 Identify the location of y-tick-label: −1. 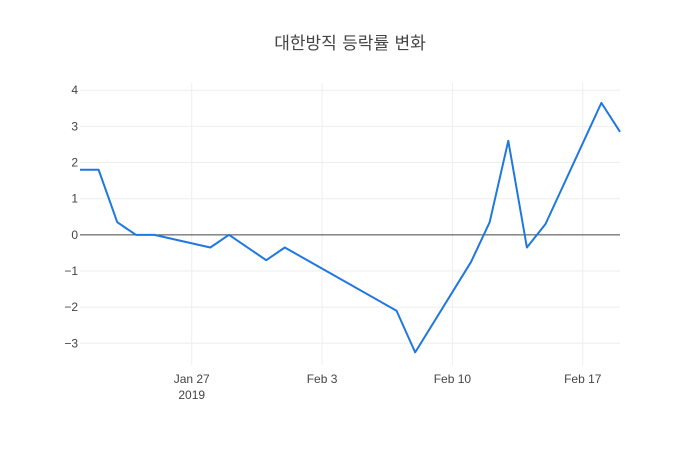
(71, 271).